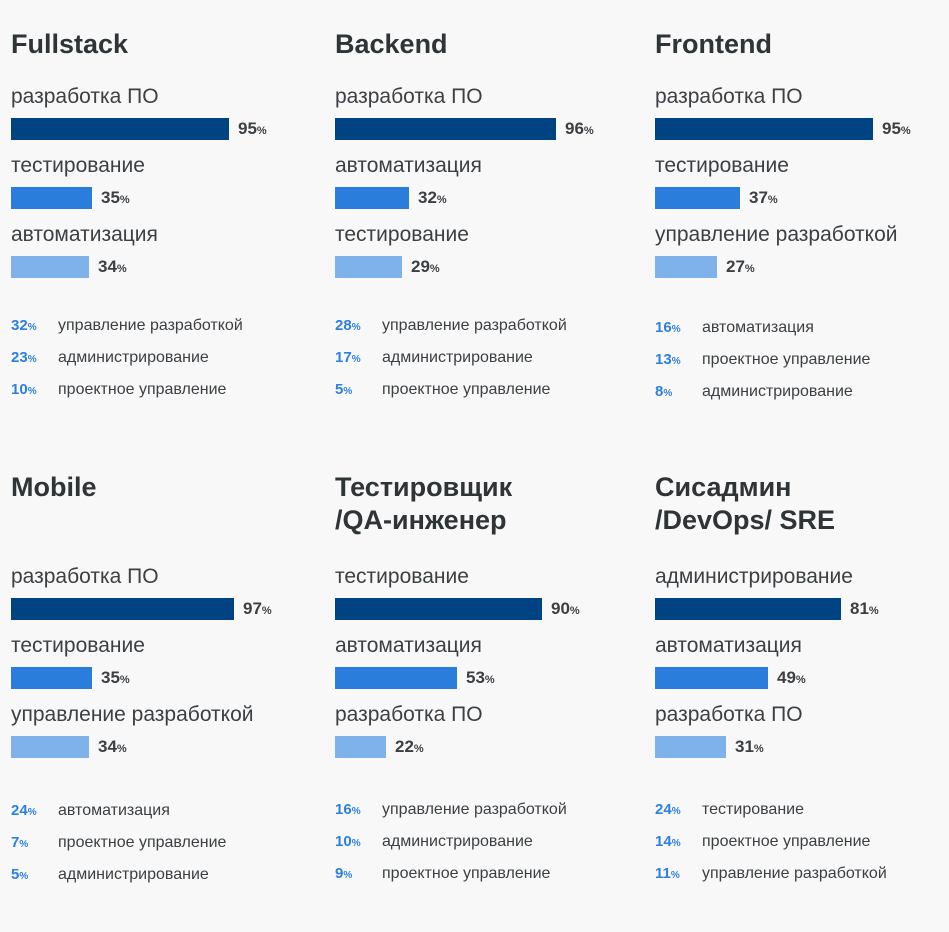 The image size is (949, 932). What do you see at coordinates (70, 44) in the screenshot?
I see `chart-title-line: Fullstack` at bounding box center [70, 44].